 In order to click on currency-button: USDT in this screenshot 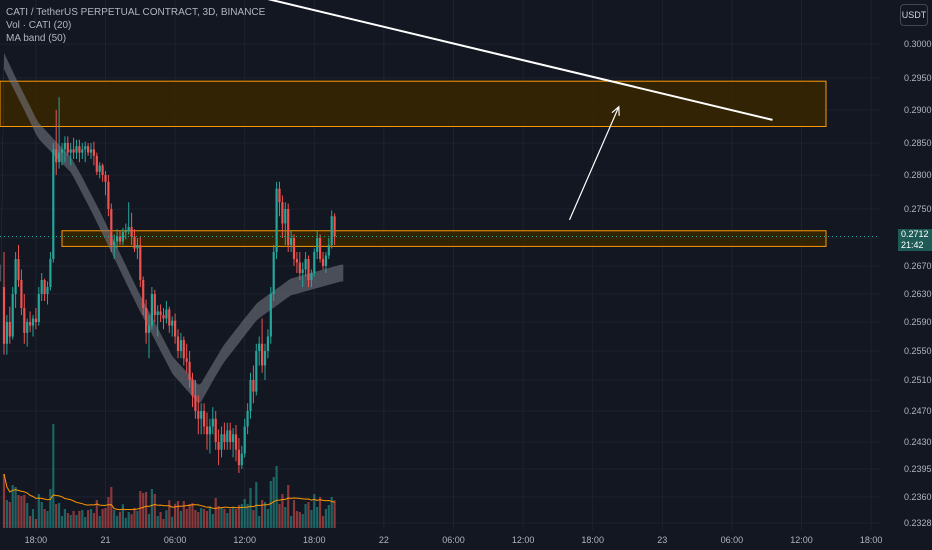, I will do `click(914, 15)`.